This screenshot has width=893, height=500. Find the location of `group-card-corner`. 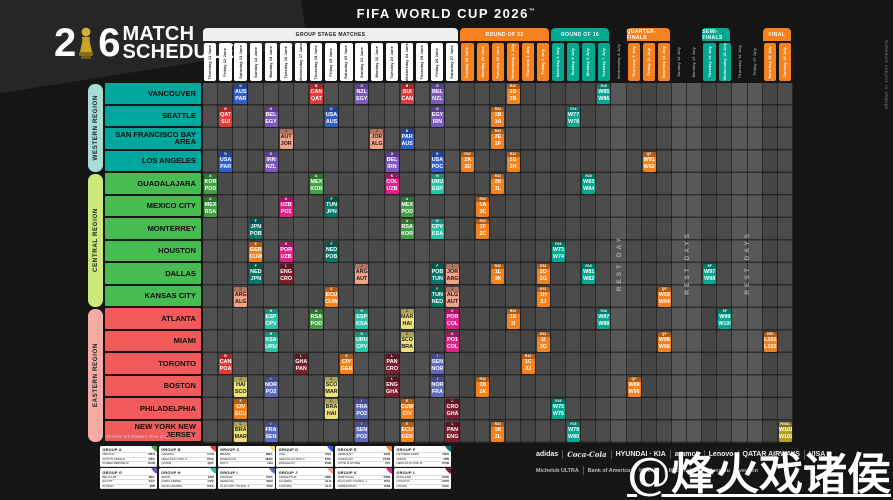

group-card-corner is located at coordinates (389, 472).